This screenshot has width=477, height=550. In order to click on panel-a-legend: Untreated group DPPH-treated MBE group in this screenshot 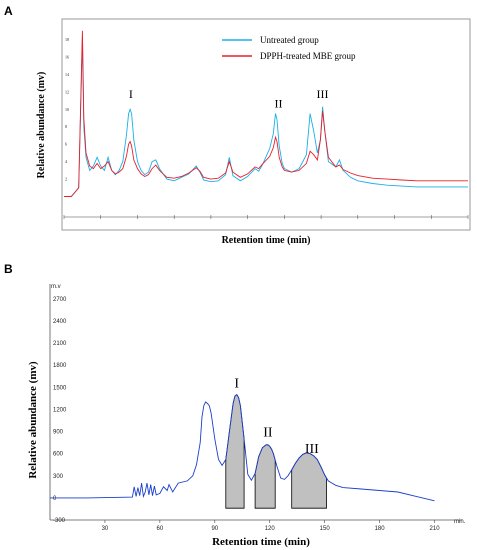, I will do `click(289, 48)`.